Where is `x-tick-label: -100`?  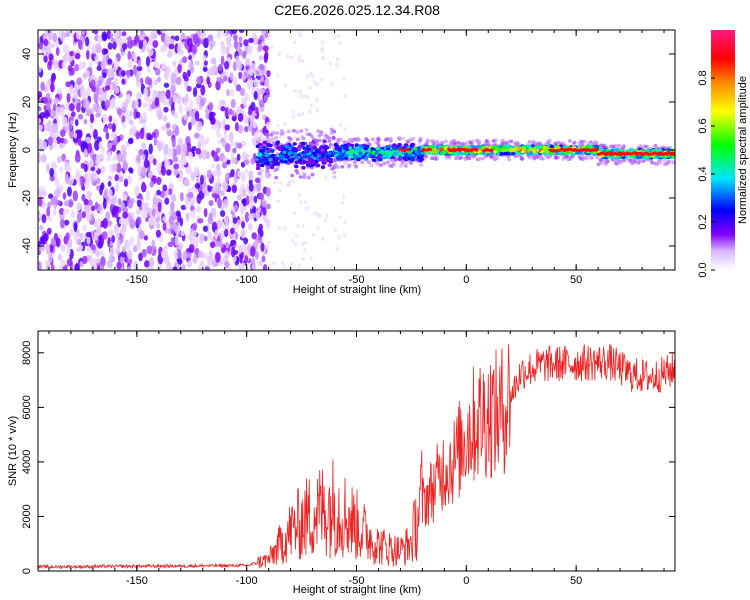
x-tick-label: -100 is located at coordinates (247, 280).